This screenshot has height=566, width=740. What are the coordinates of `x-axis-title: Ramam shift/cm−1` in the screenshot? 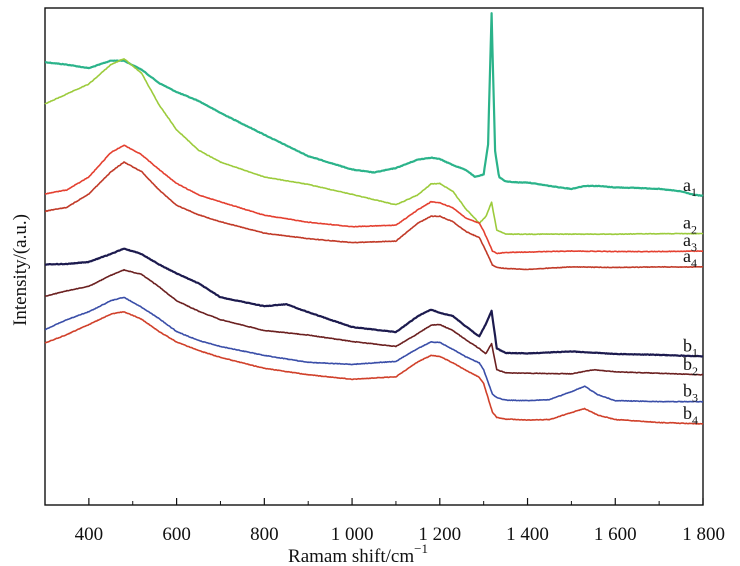 It's located at (358, 553).